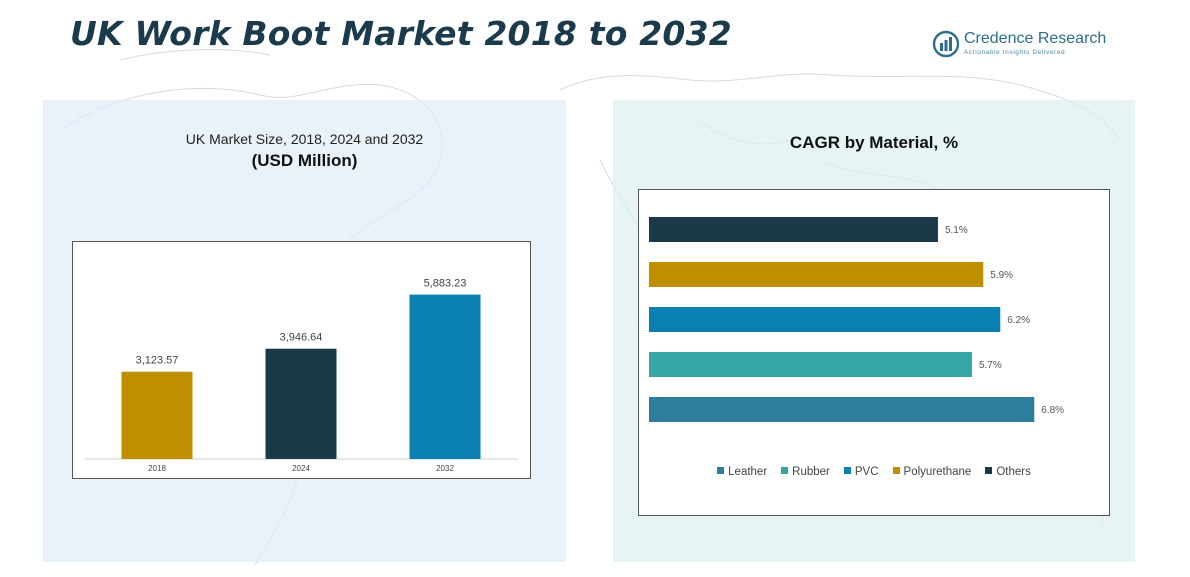 This screenshot has width=1190, height=577. I want to click on x-tick-label-2032: 2032, so click(445, 468).